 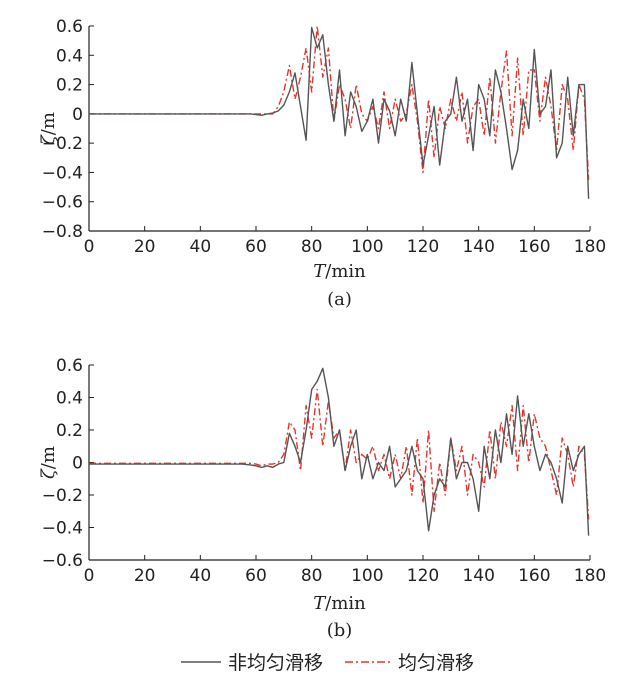 I want to click on legend-label-nonuniform: 非均匀滑移, so click(x=275, y=663).